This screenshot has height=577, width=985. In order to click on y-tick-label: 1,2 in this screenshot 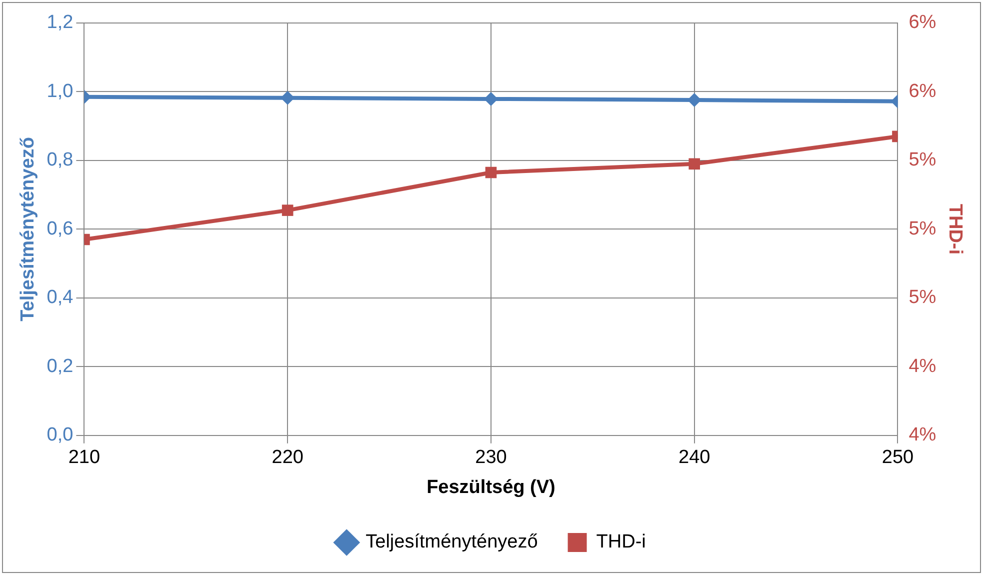, I will do `click(60, 23)`.